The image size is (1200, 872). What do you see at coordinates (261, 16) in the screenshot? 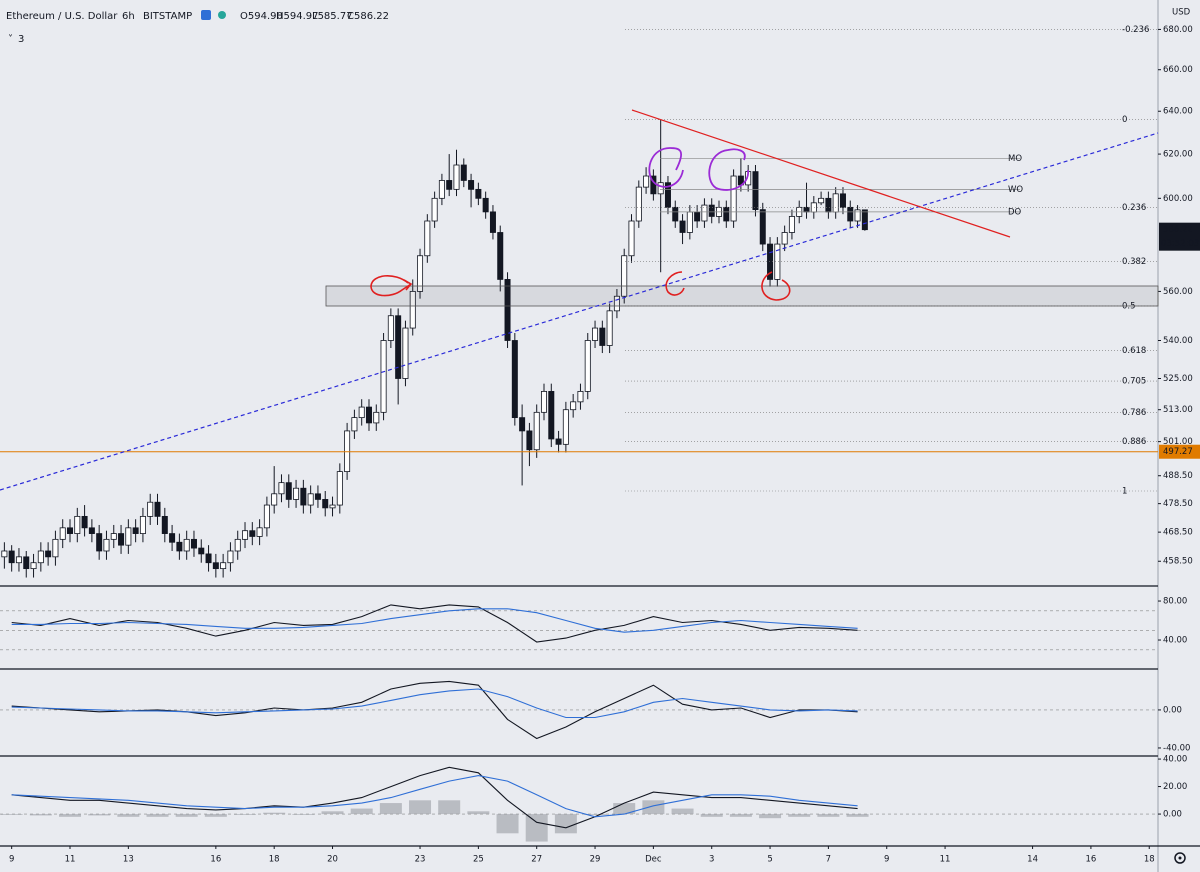
I see `ohlc-open: O594.90` at bounding box center [261, 16].